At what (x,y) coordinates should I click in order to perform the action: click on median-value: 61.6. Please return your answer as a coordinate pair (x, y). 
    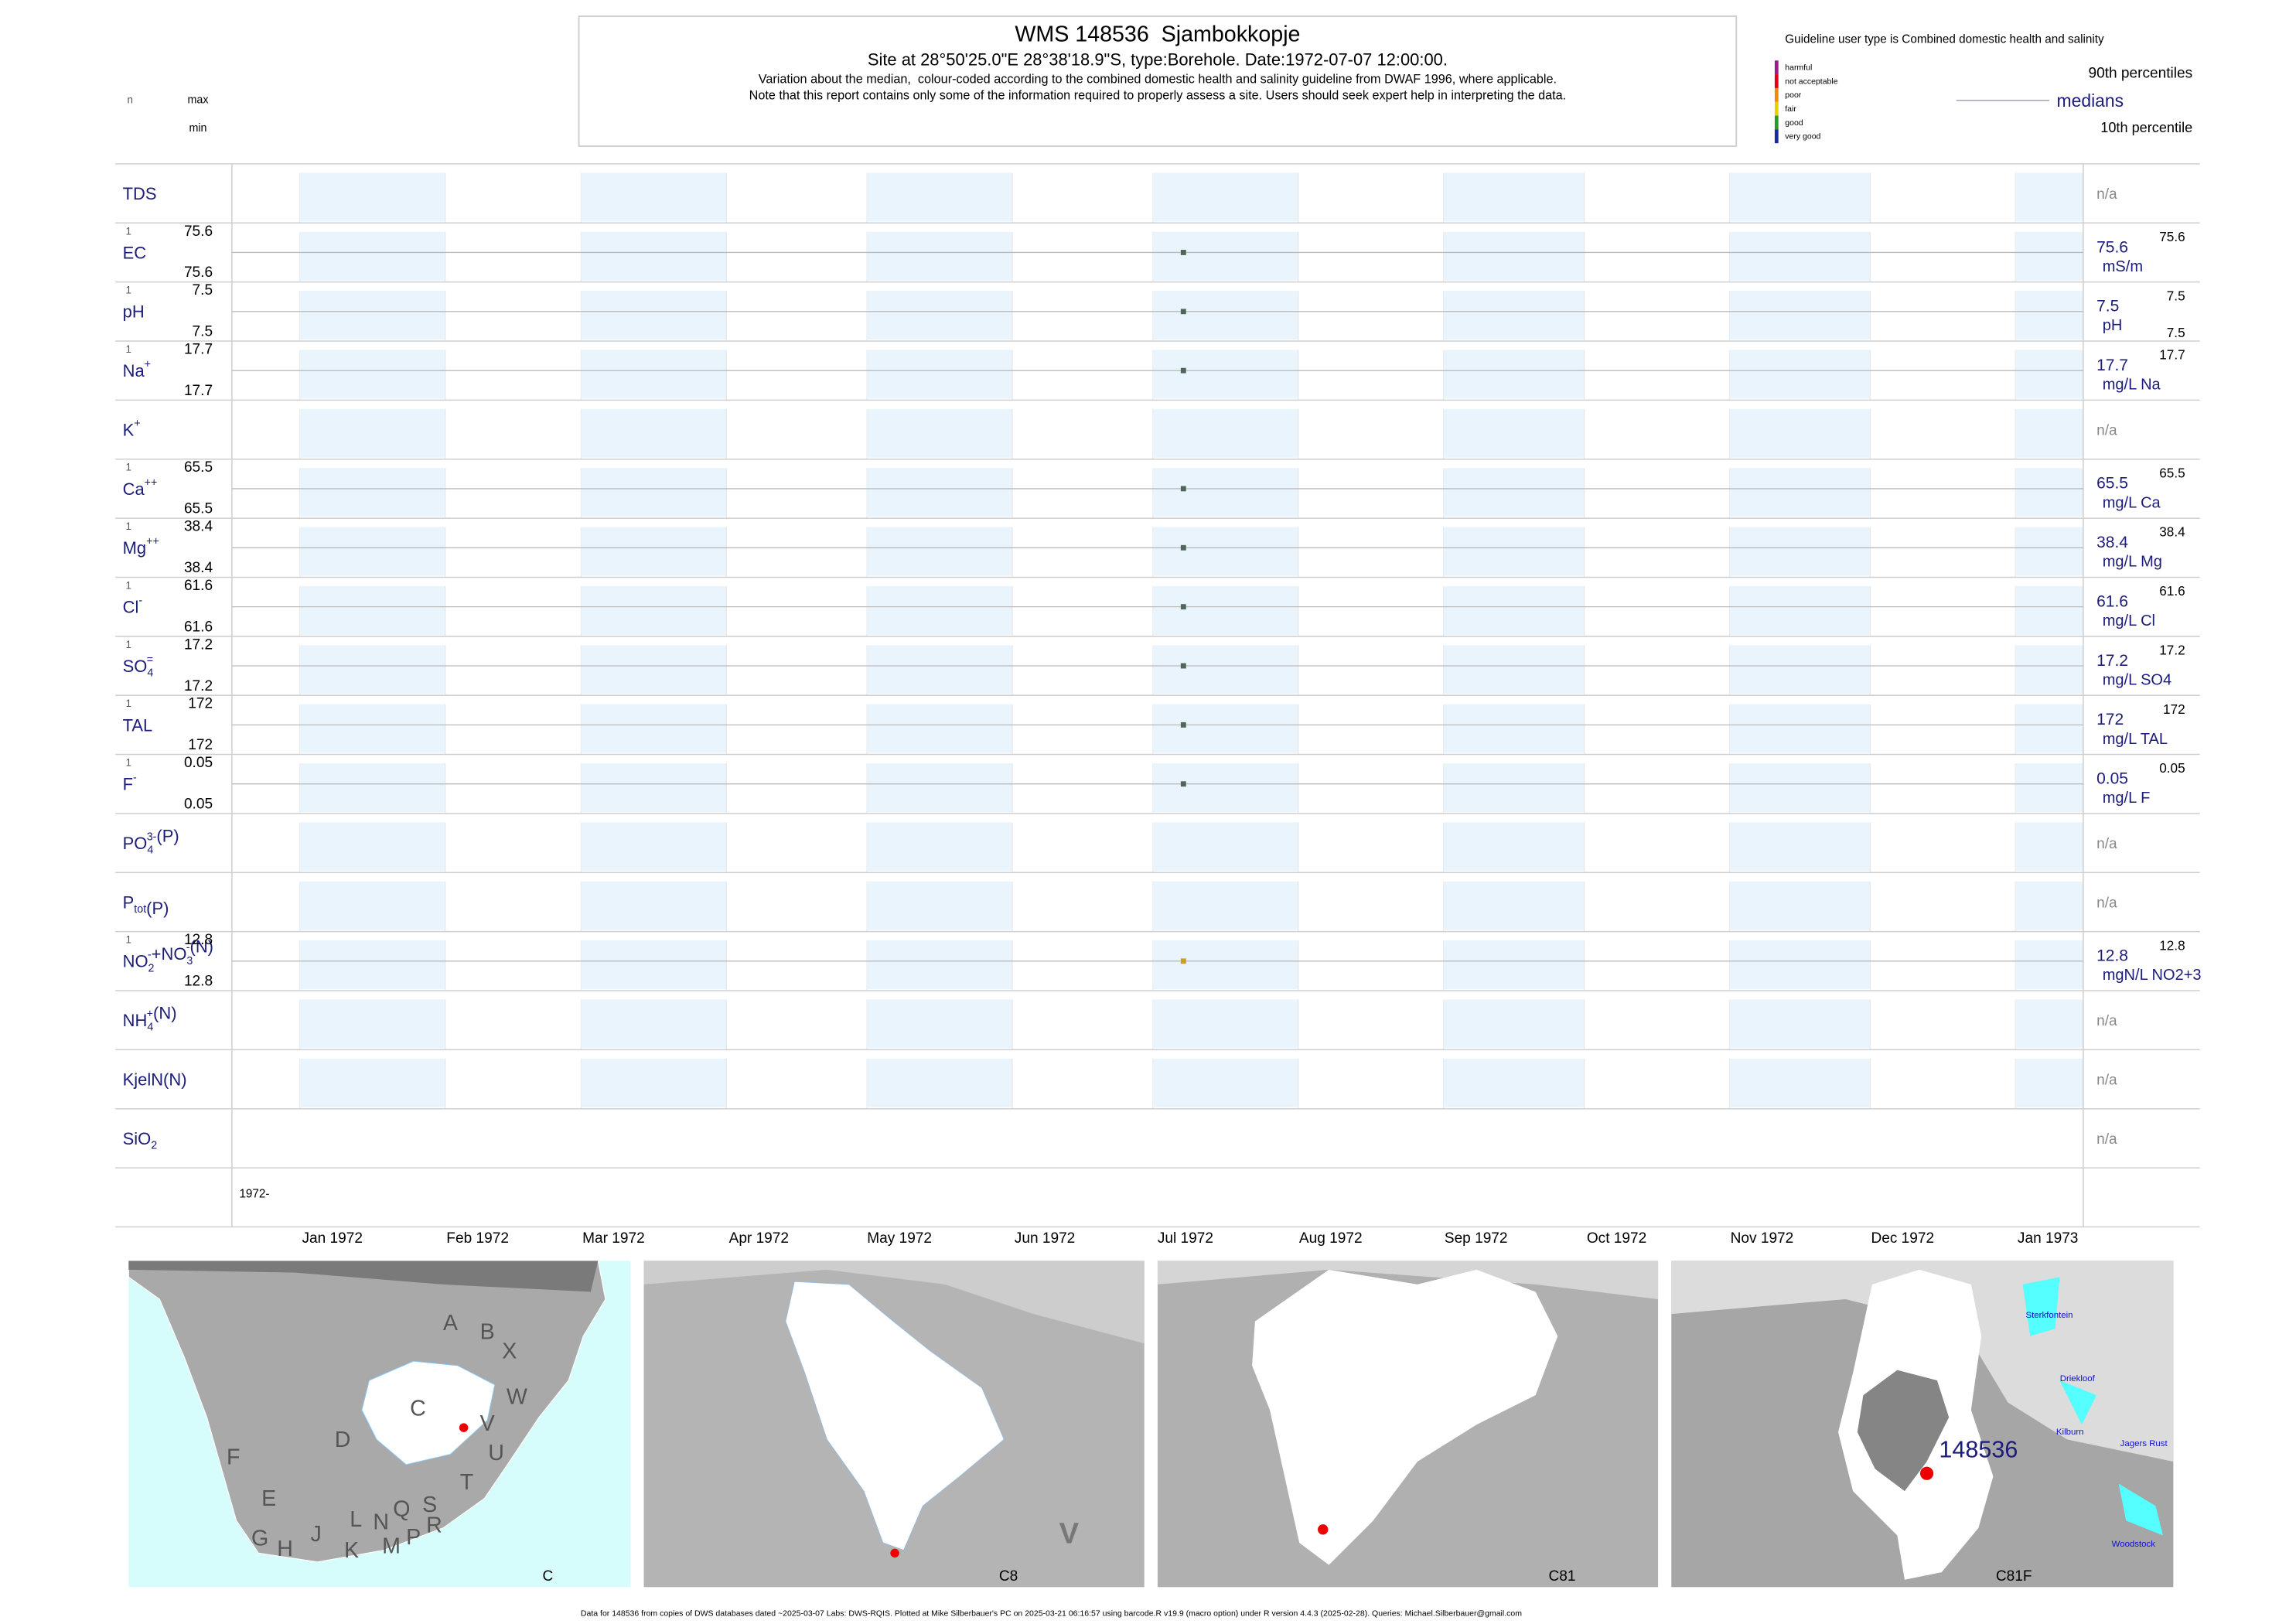
    Looking at the image, I should click on (2112, 601).